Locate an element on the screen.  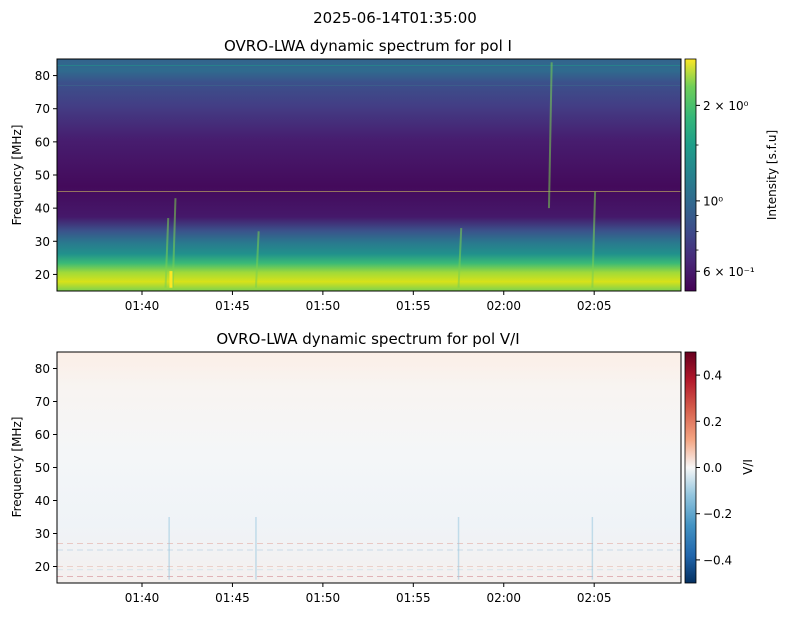
pol-i-x-axis: 01:40 01:45 01:50 01:55 02:00 02:05 is located at coordinates (368, 302).